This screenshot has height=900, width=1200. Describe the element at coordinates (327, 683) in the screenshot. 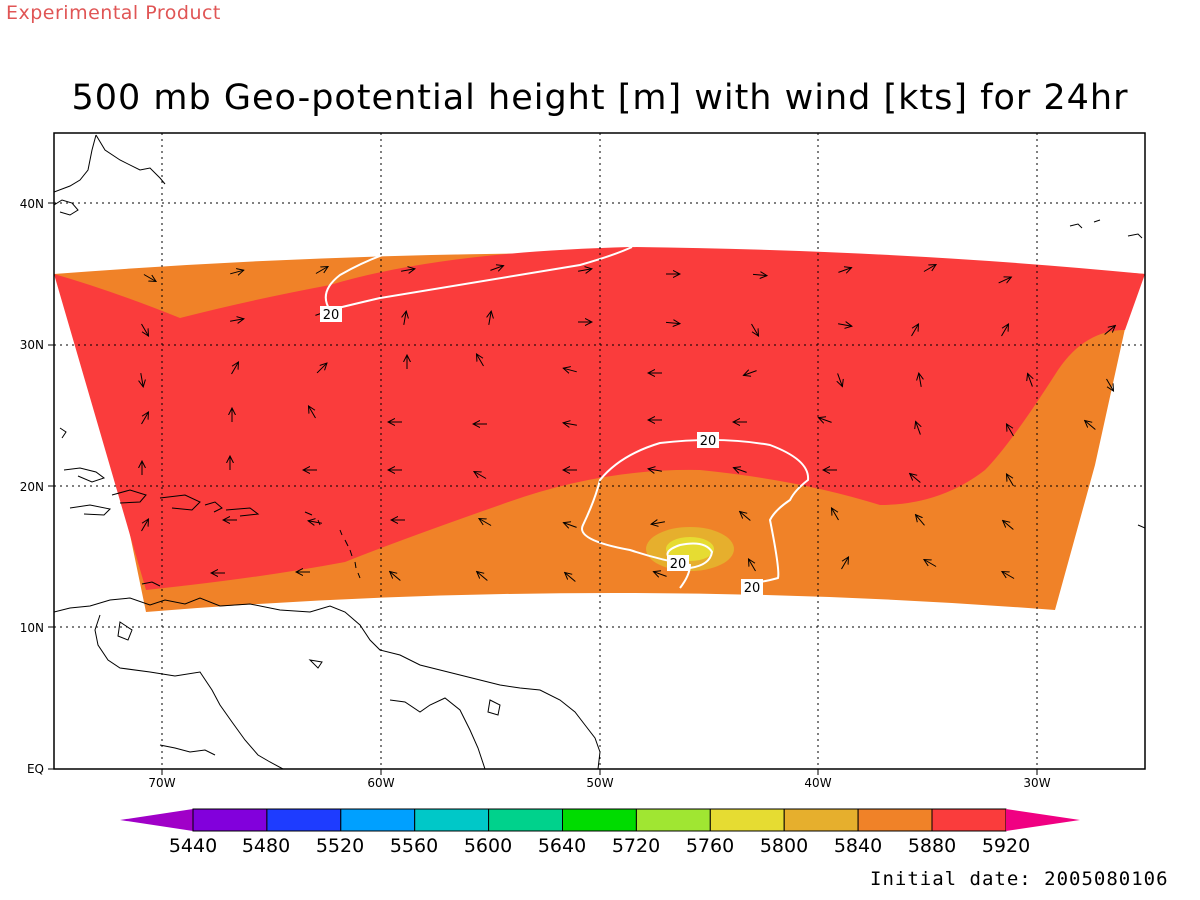

I see `south-america-coast` at that location.